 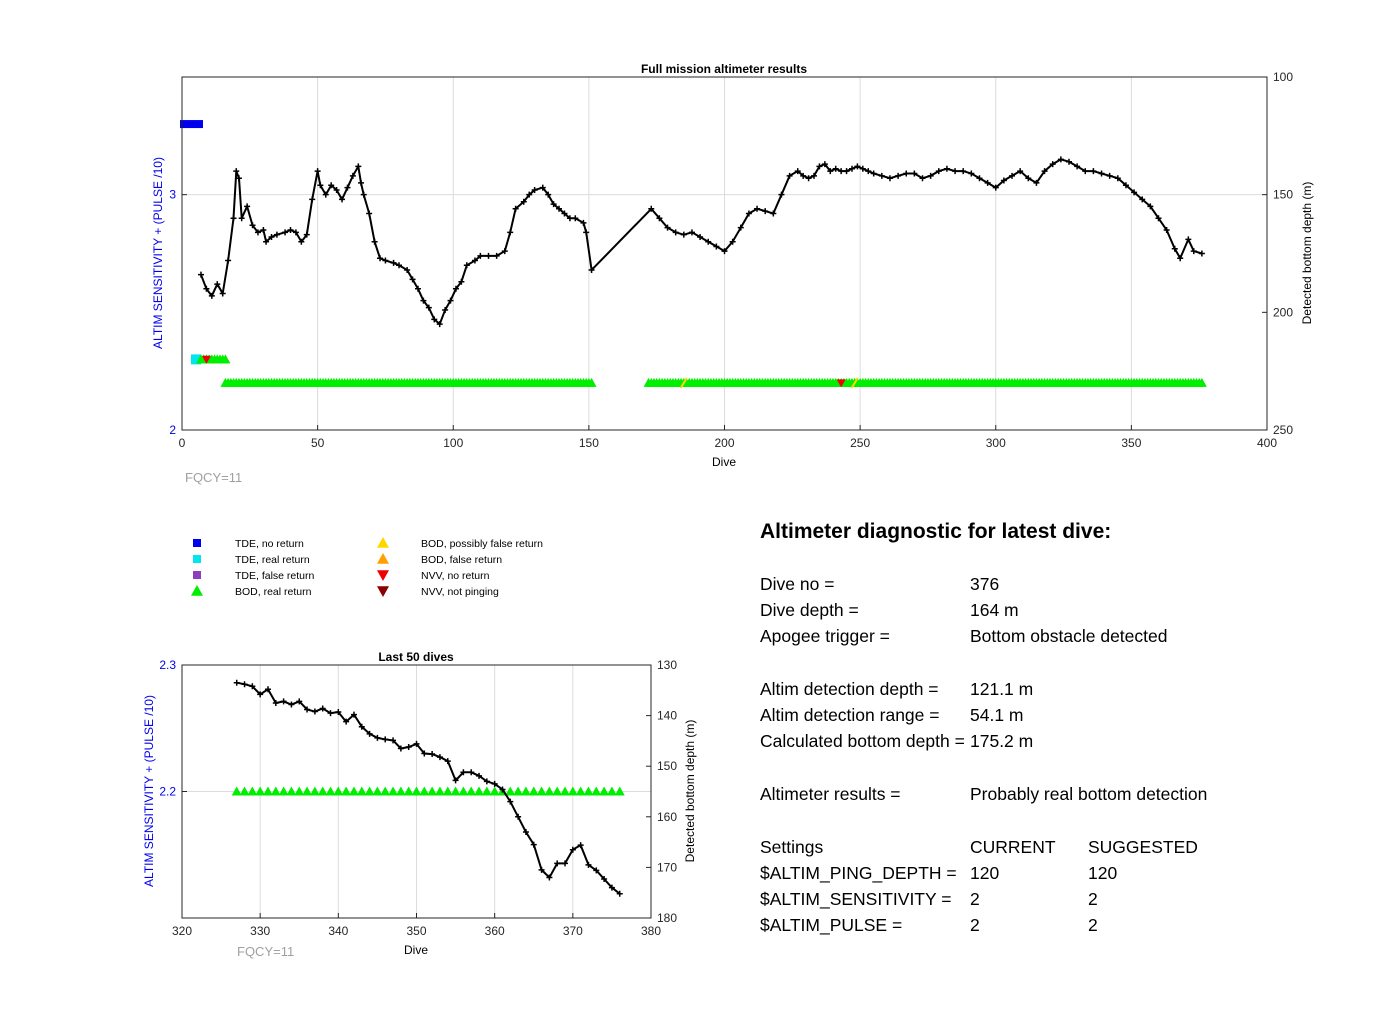 What do you see at coordinates (1283, 430) in the screenshot?
I see `y-right-tick-label: 250` at bounding box center [1283, 430].